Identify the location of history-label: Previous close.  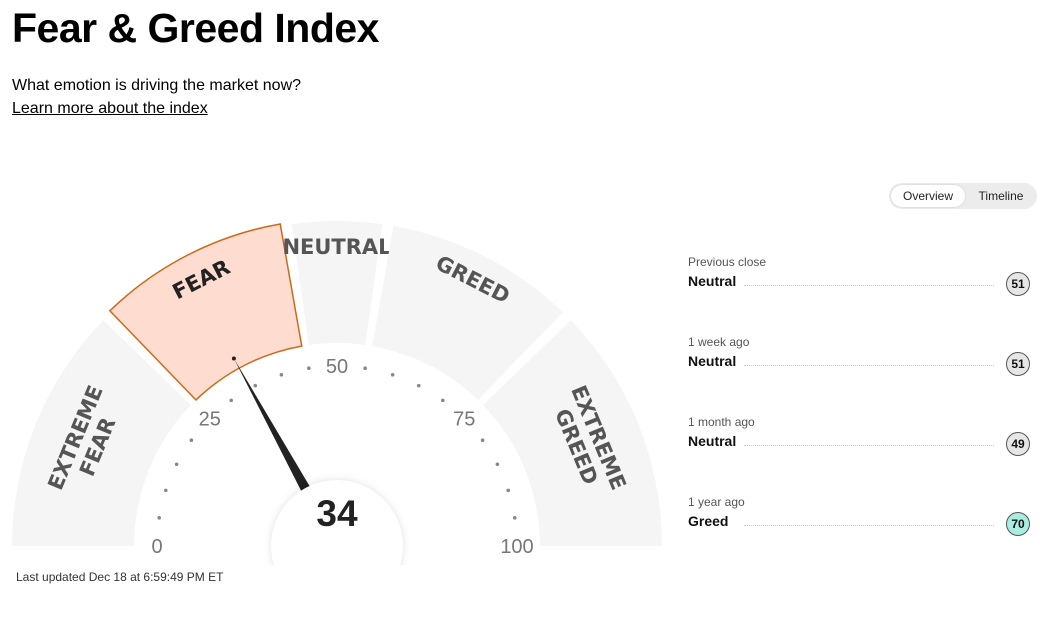
(727, 262).